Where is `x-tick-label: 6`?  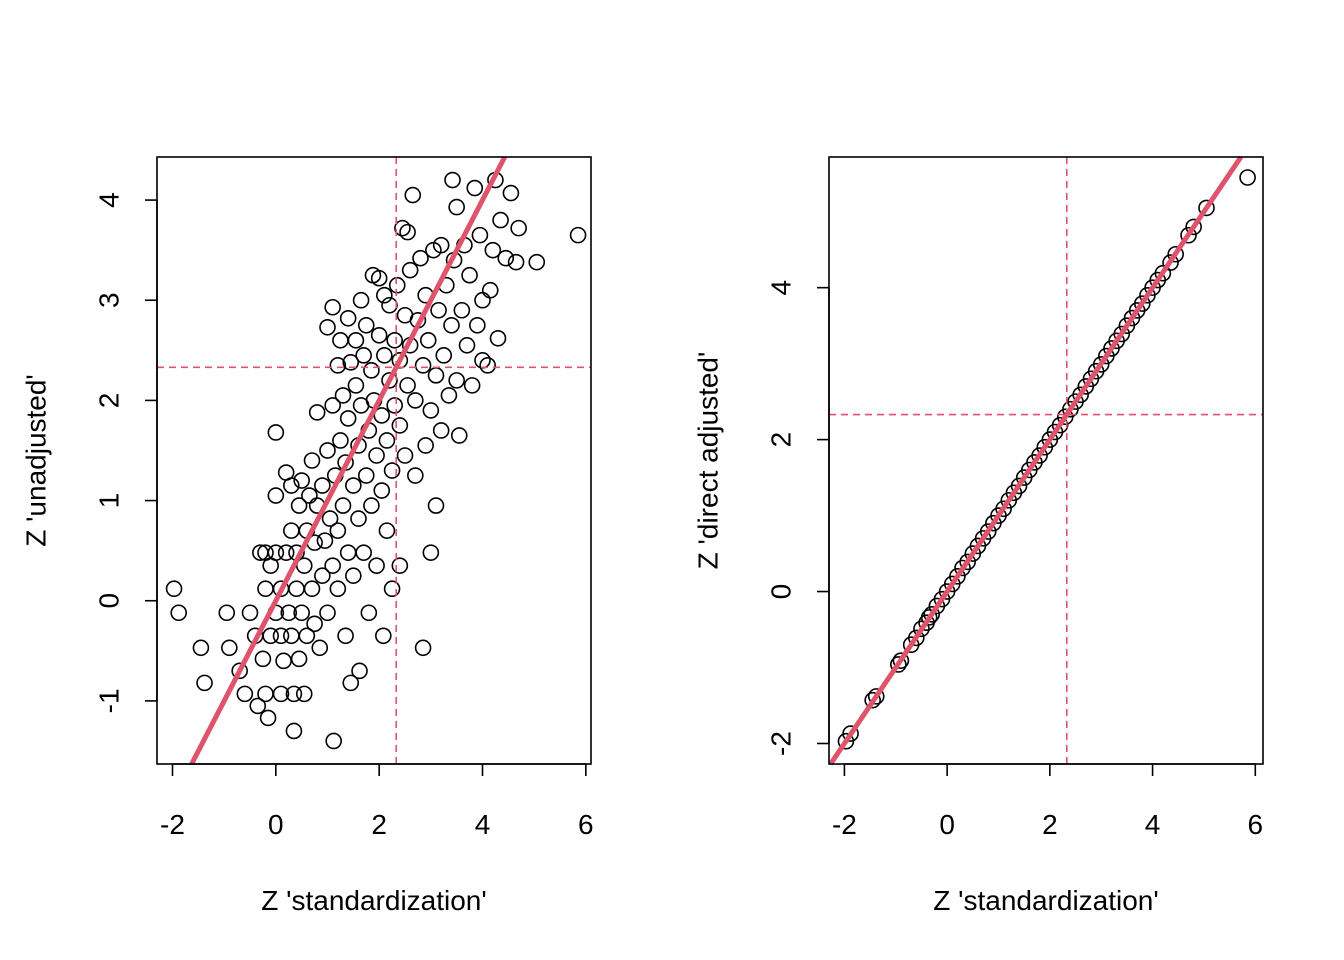 x-tick-label: 6 is located at coordinates (1256, 824).